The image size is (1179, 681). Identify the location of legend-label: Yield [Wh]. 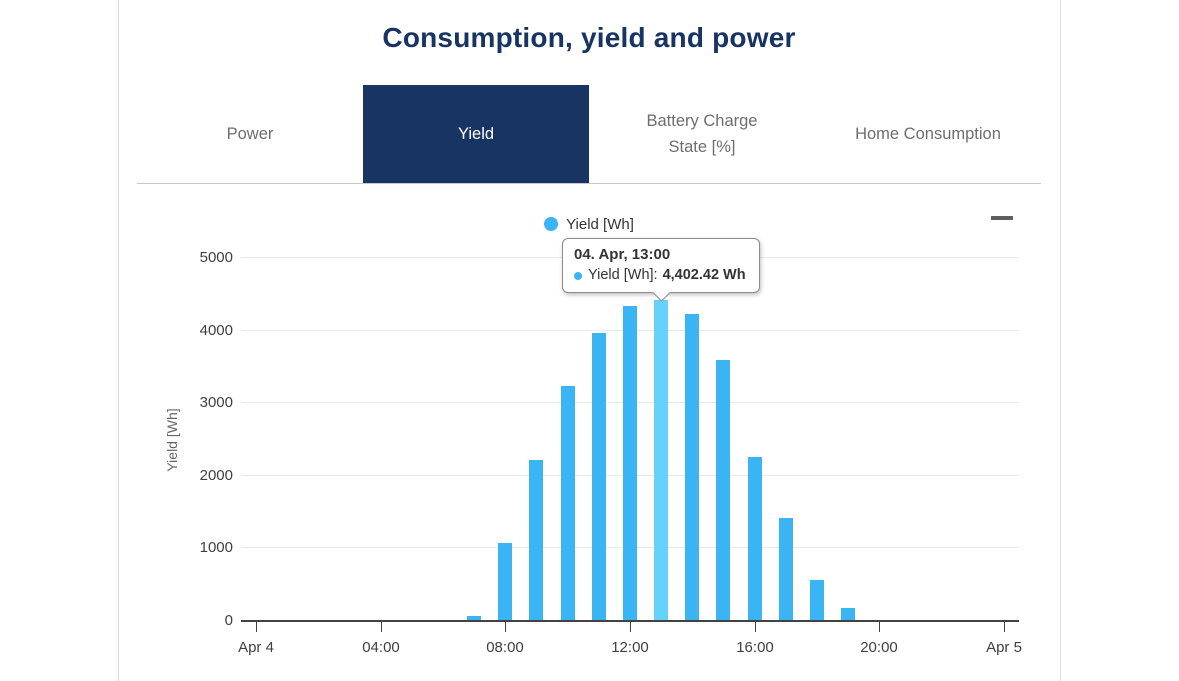
(600, 224).